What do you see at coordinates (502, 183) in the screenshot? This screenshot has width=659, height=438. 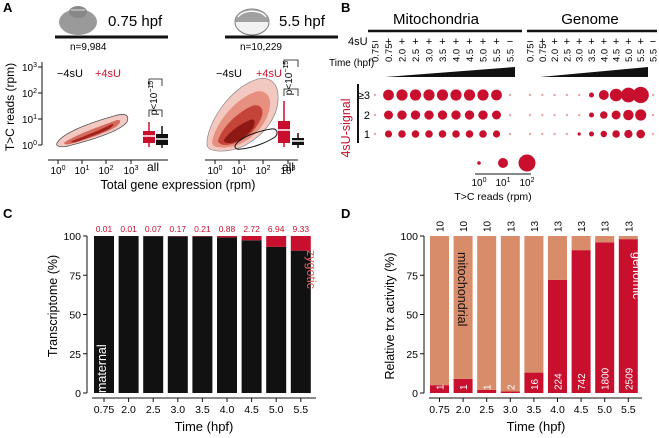 I see `legend-tick-label: 10¹` at bounding box center [502, 183].